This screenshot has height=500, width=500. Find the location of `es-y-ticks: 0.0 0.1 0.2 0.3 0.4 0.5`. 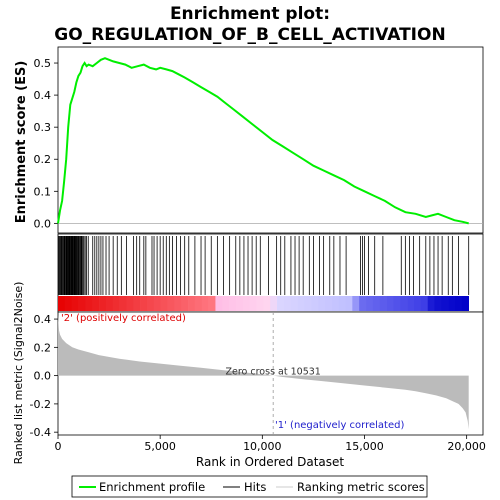

es-y-ticks: 0.0 0.1 0.2 0.3 0.4 0.5 is located at coordinates (46, 143).